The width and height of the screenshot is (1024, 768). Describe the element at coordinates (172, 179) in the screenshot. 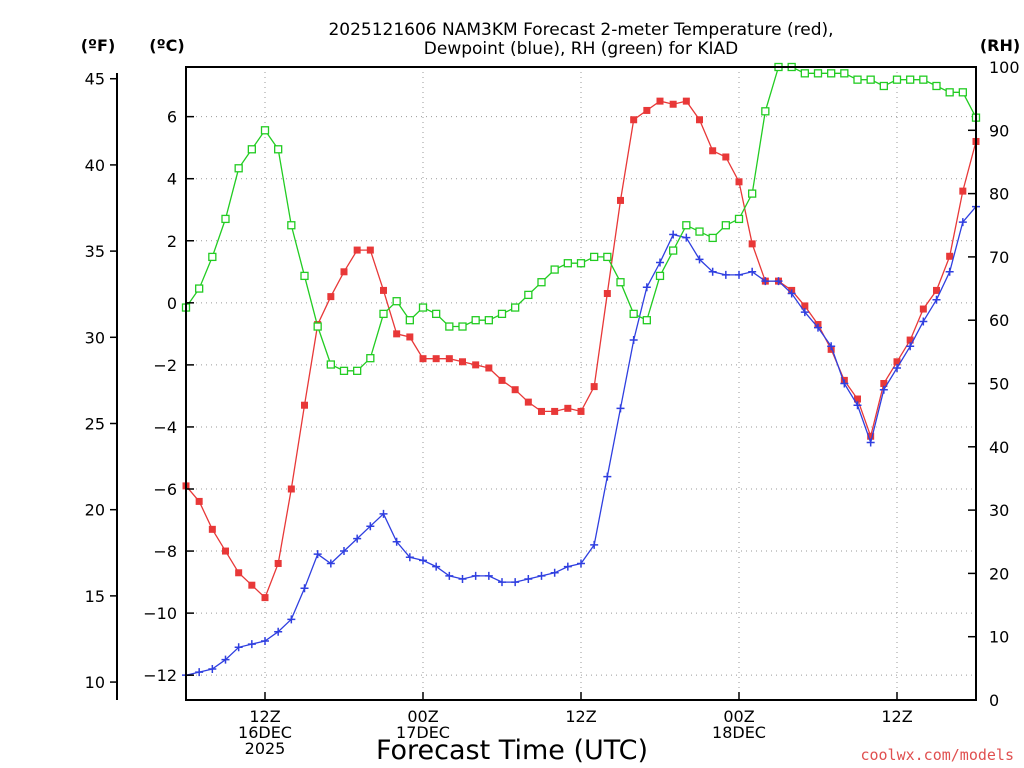

I see `c-tick-label: 4` at that location.